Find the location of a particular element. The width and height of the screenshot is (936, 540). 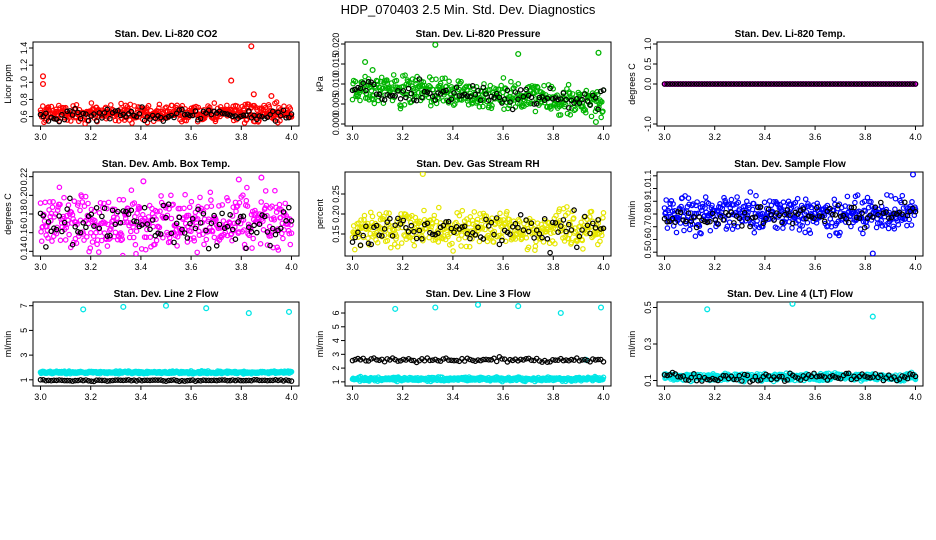

x-tick-label: 3.4 is located at coordinates (765, 267).